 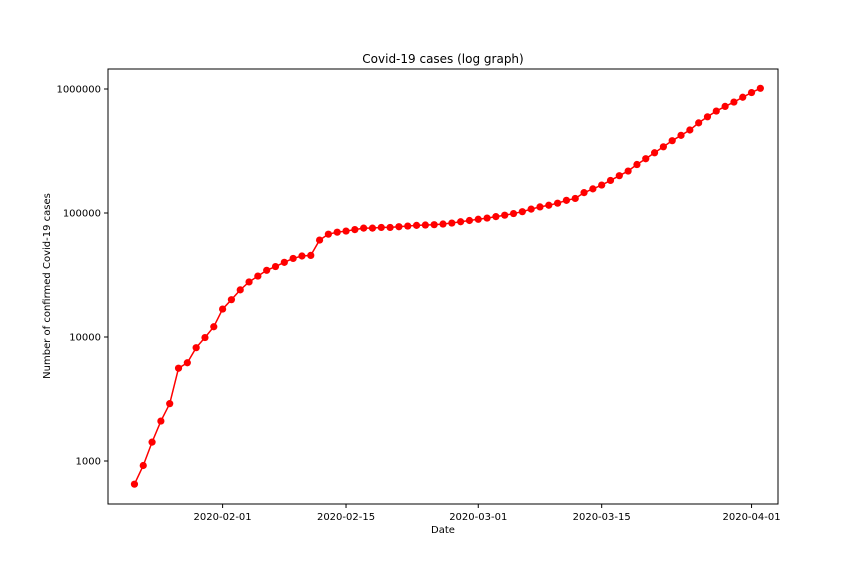 What do you see at coordinates (47, 286) in the screenshot?
I see `y-axis-label: Number of confirmed Covid-19 cases` at bounding box center [47, 286].